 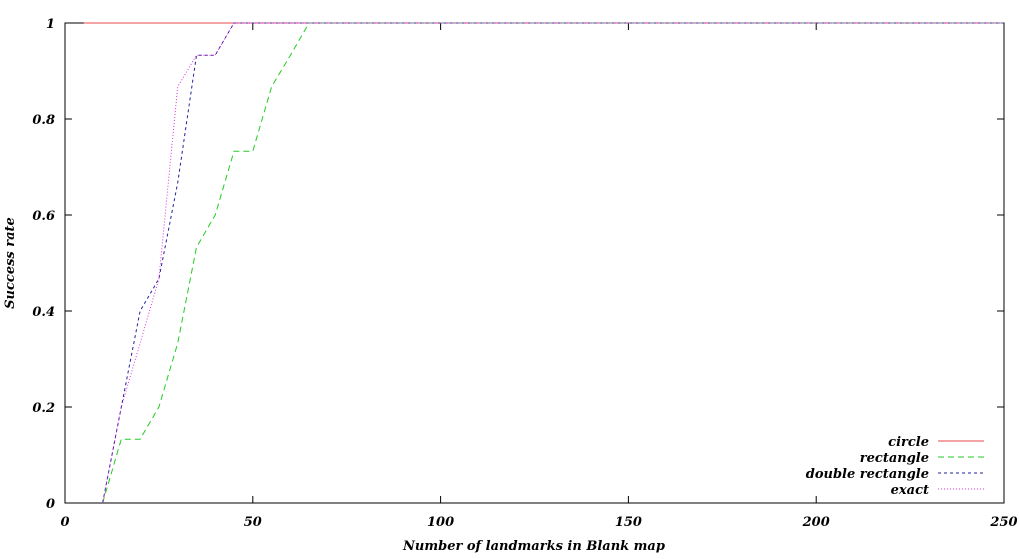 I want to click on x-axis-label: Number of landmarks in Blank map, so click(x=533, y=546).